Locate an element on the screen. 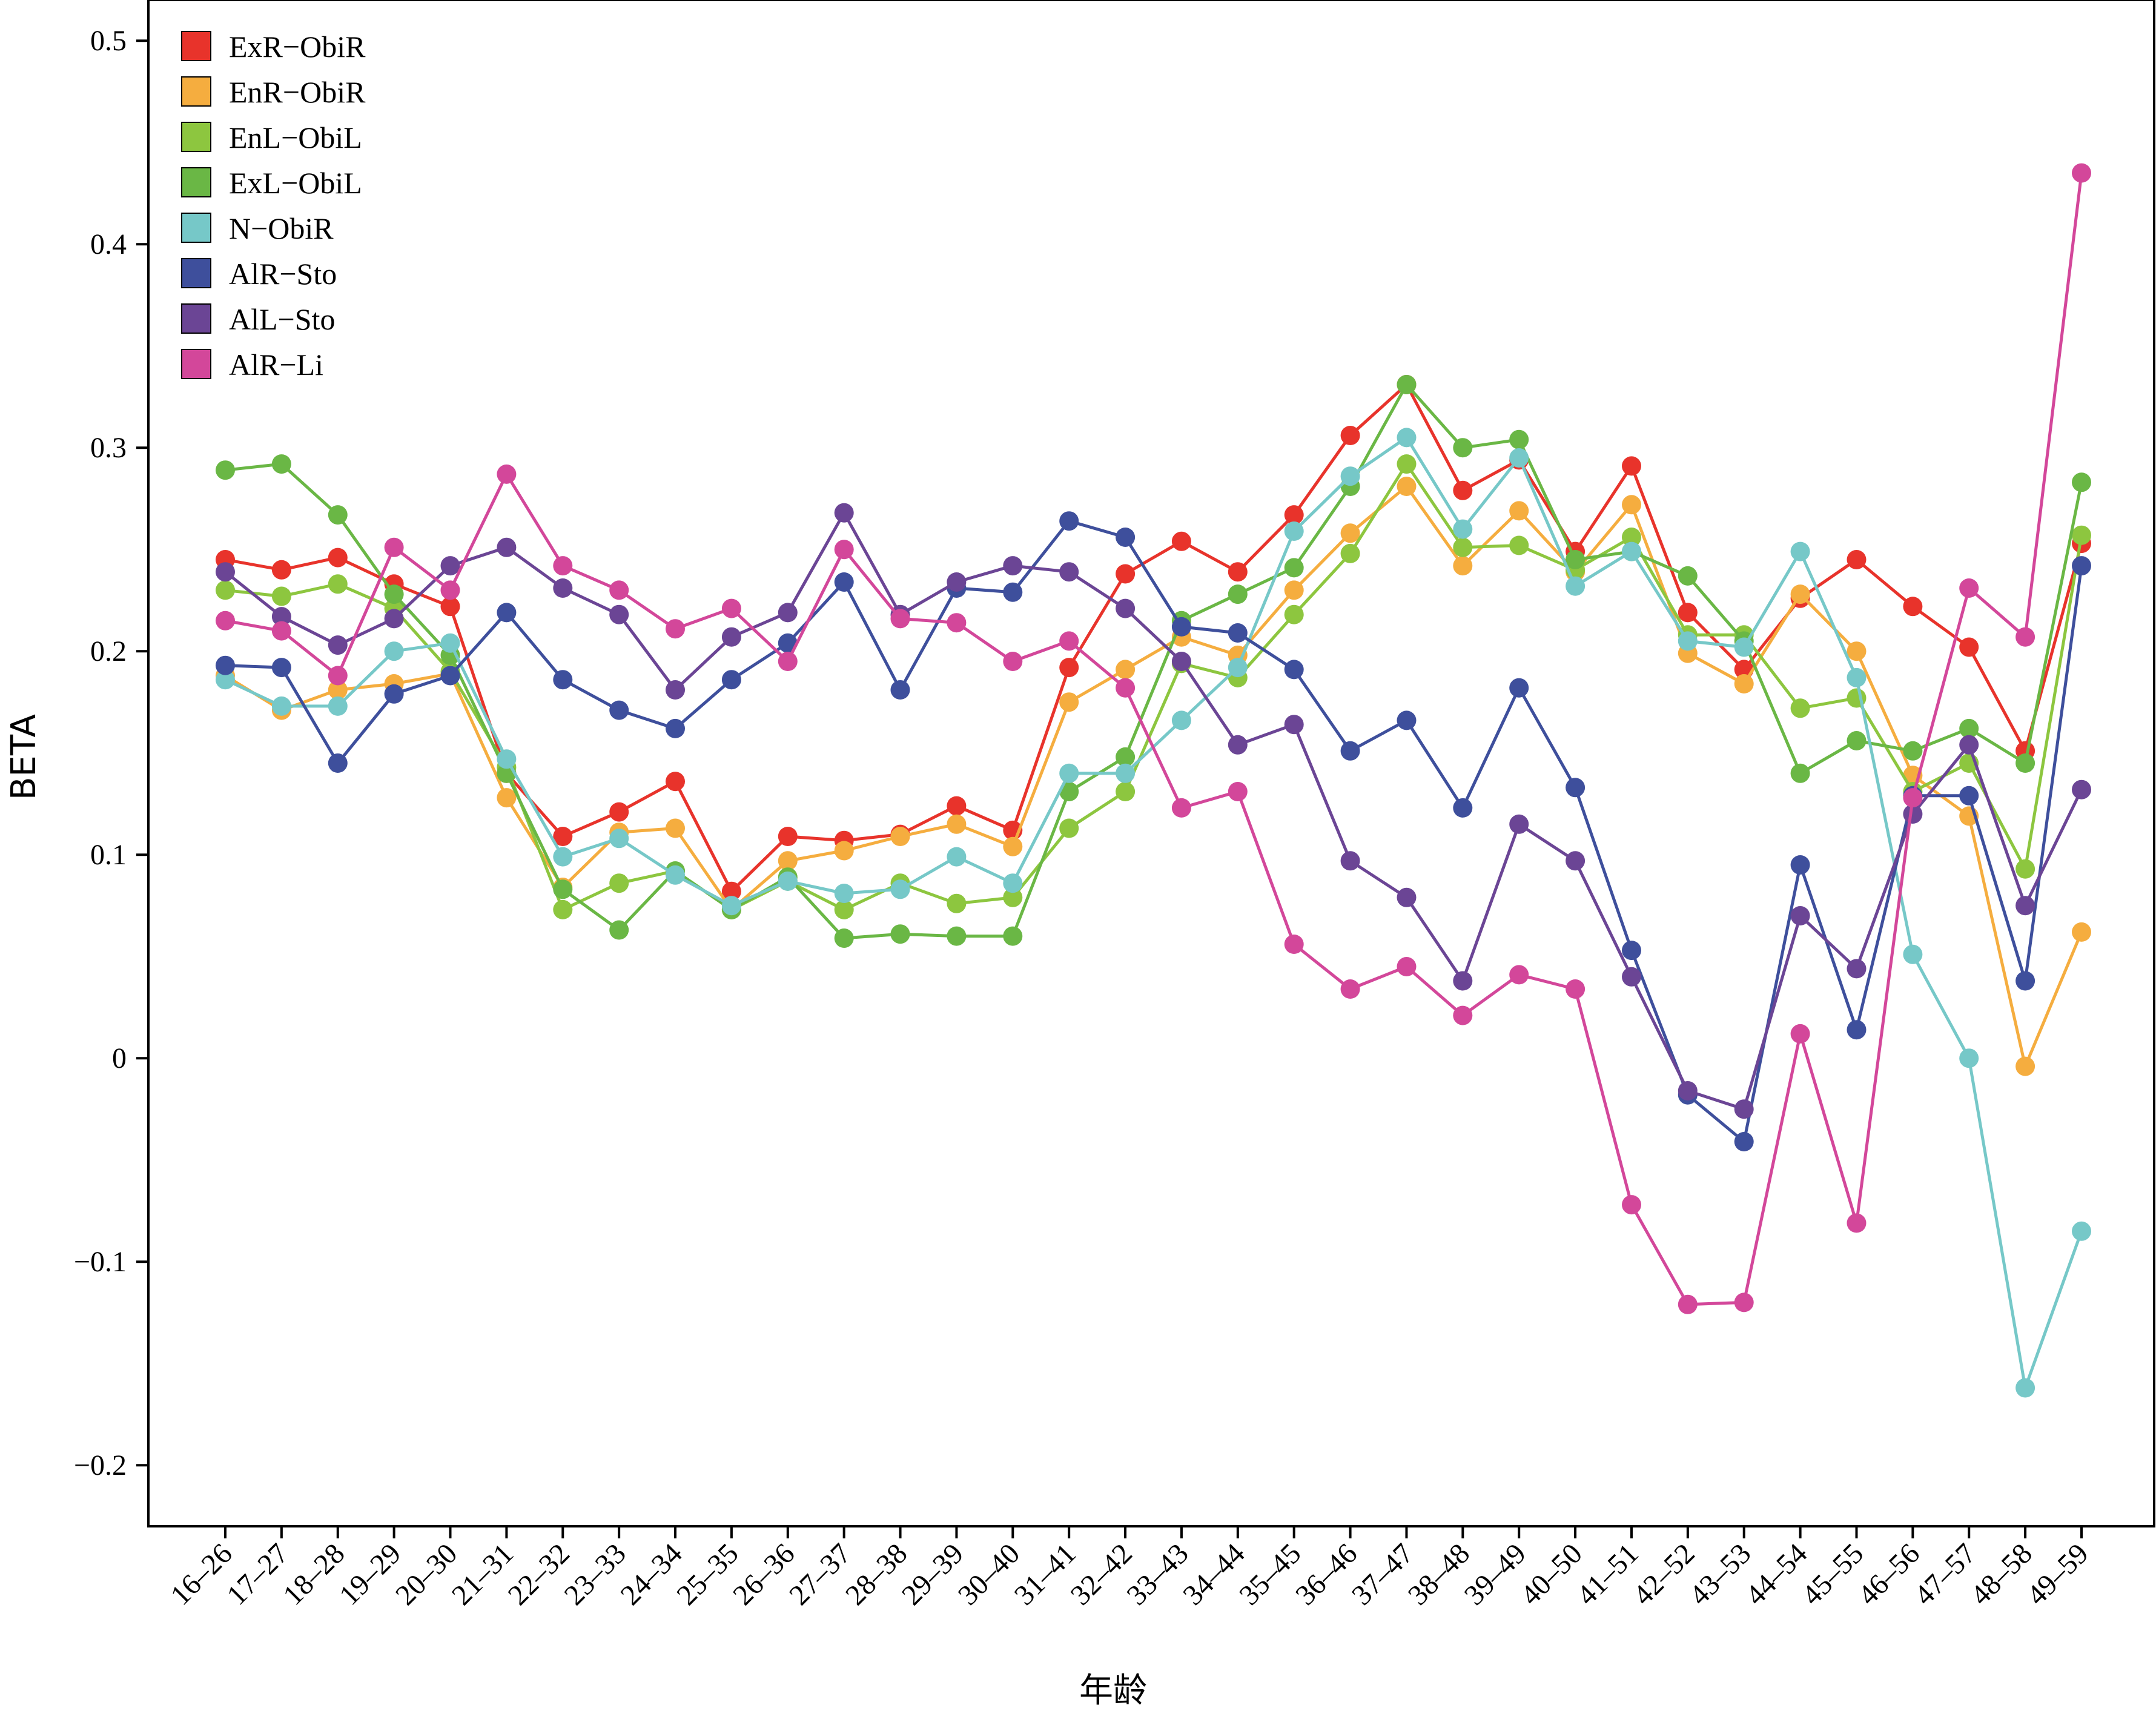  y-tick-label: 0.5 is located at coordinates (108, 41).